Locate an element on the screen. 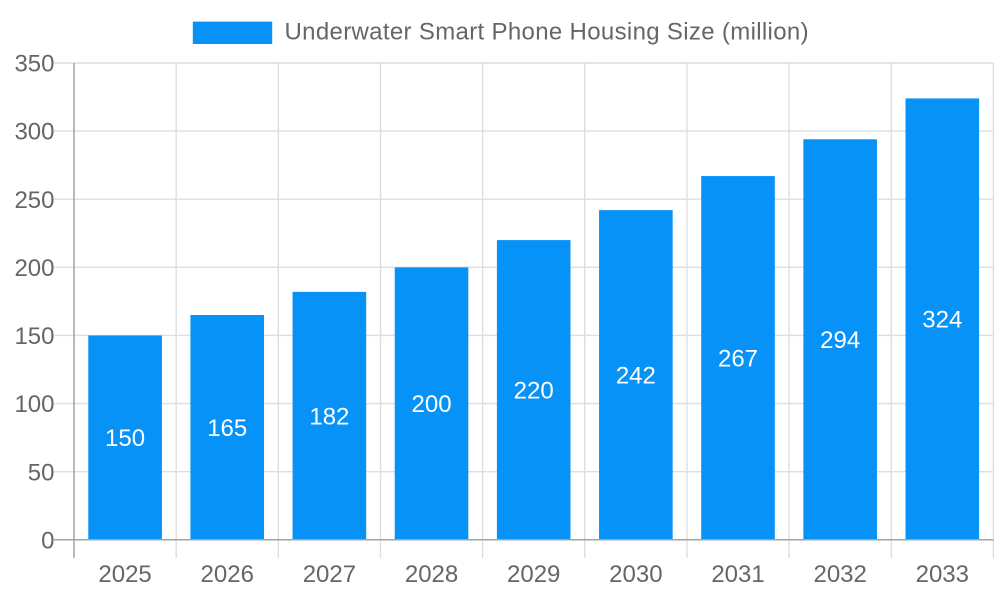 Image resolution: width=1000 pixels, height=600 pixels. svg-text: 2025 is located at coordinates (124, 574).